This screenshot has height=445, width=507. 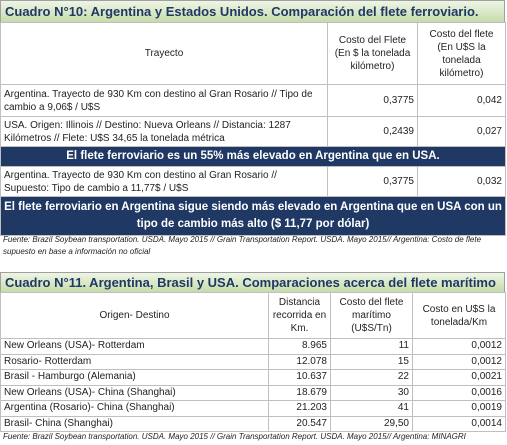 I want to click on cell: 41, so click(x=371, y=408).